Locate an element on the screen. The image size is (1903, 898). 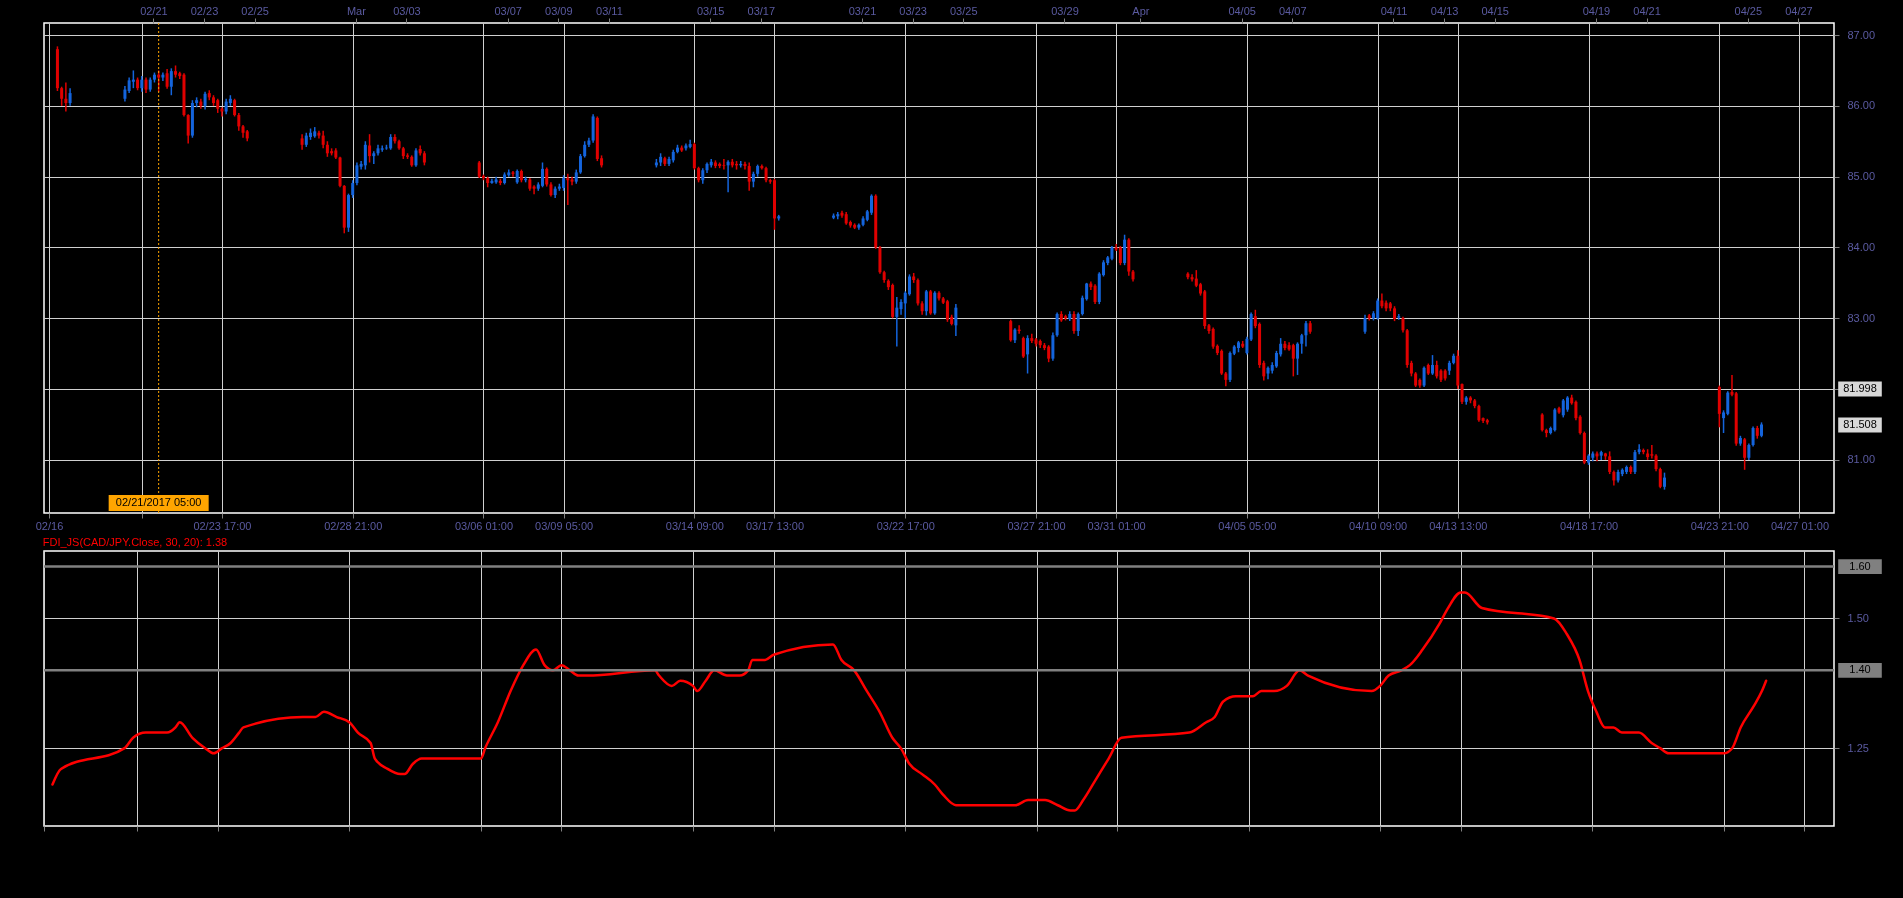
x-tick-label: 03/27 21:00 is located at coordinates (1036, 525).